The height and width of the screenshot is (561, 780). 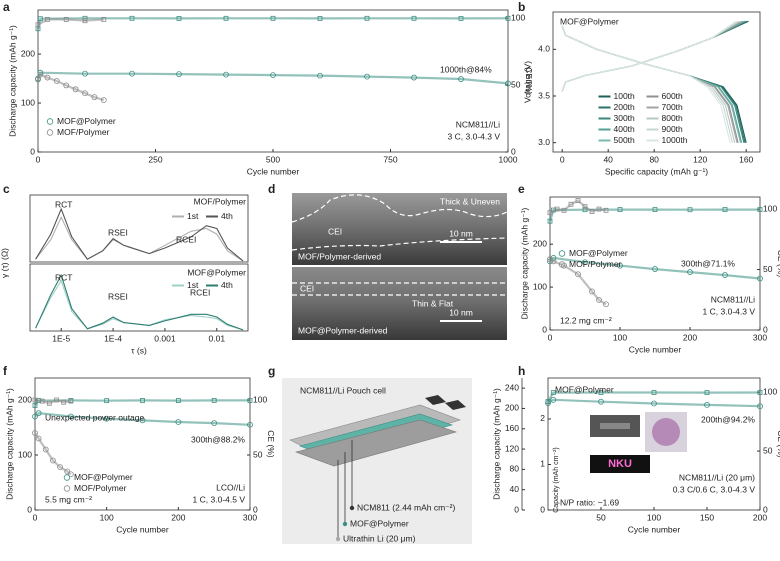 What do you see at coordinates (707, 517) in the screenshot?
I see `x-tick-label: 150` at bounding box center [707, 517].